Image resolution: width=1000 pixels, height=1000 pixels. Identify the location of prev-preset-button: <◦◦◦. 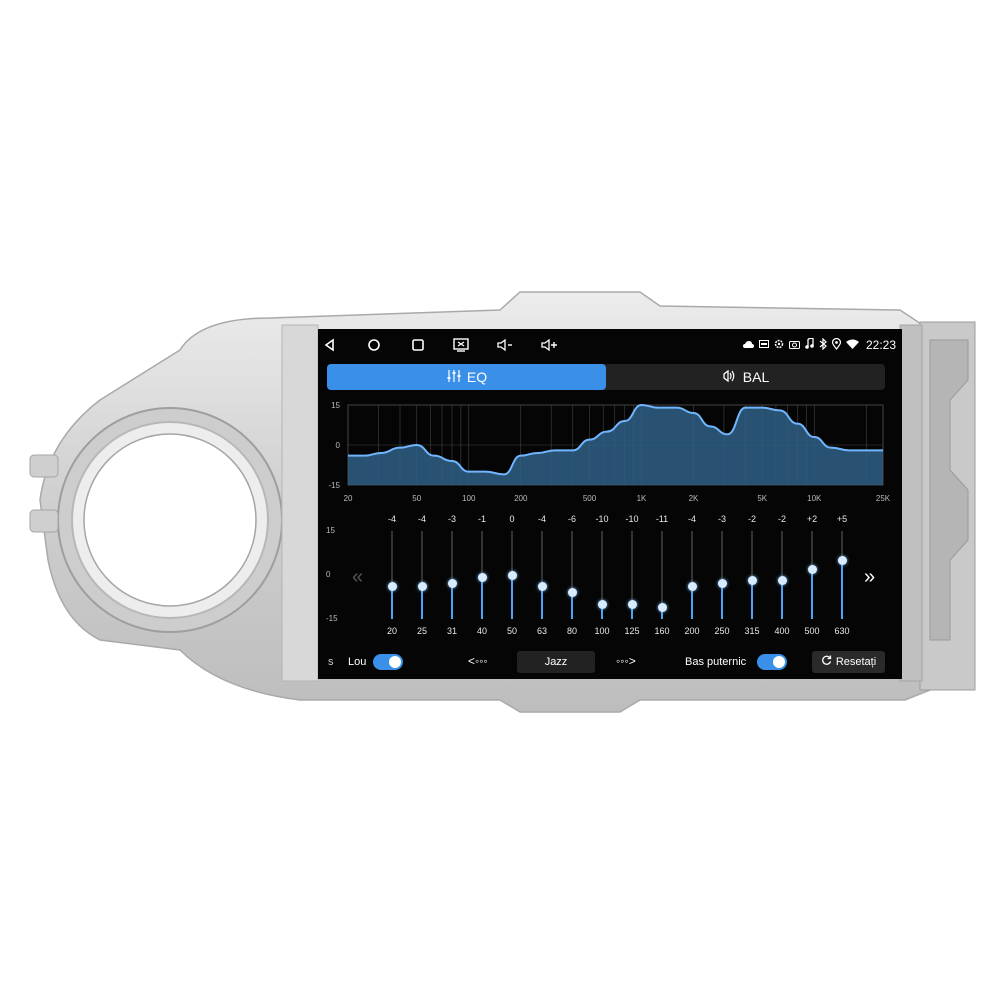
(478, 661).